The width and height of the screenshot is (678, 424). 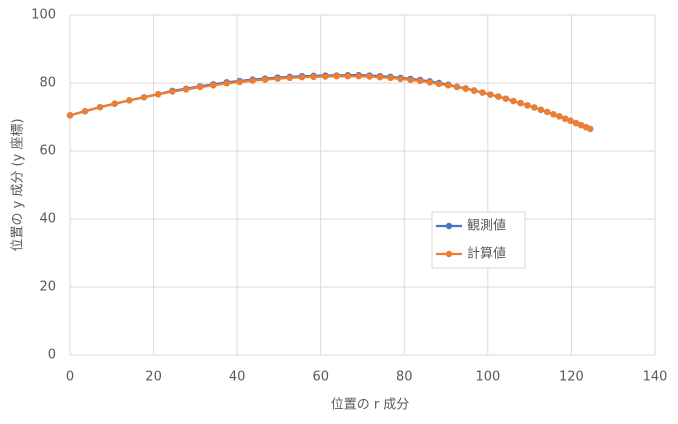 What do you see at coordinates (655, 377) in the screenshot?
I see `x-tick-label: 140` at bounding box center [655, 377].